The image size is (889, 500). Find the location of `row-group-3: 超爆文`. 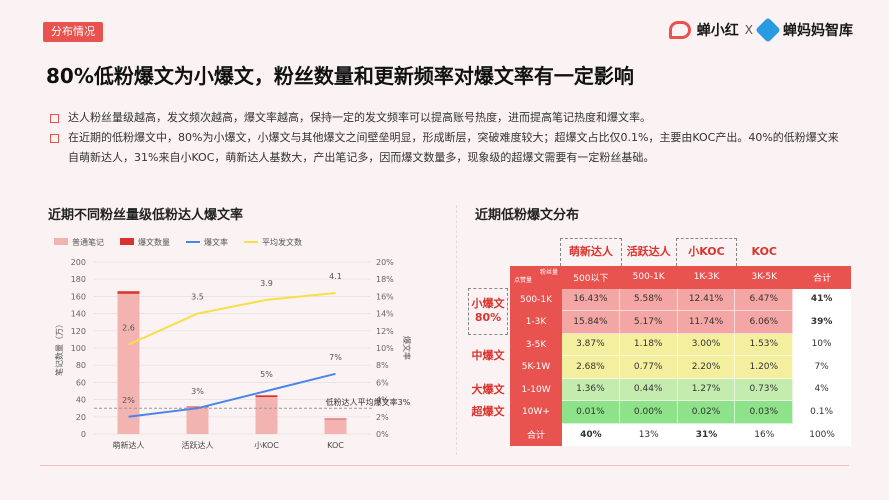

row-group-3: 超爆文 is located at coordinates (488, 412).